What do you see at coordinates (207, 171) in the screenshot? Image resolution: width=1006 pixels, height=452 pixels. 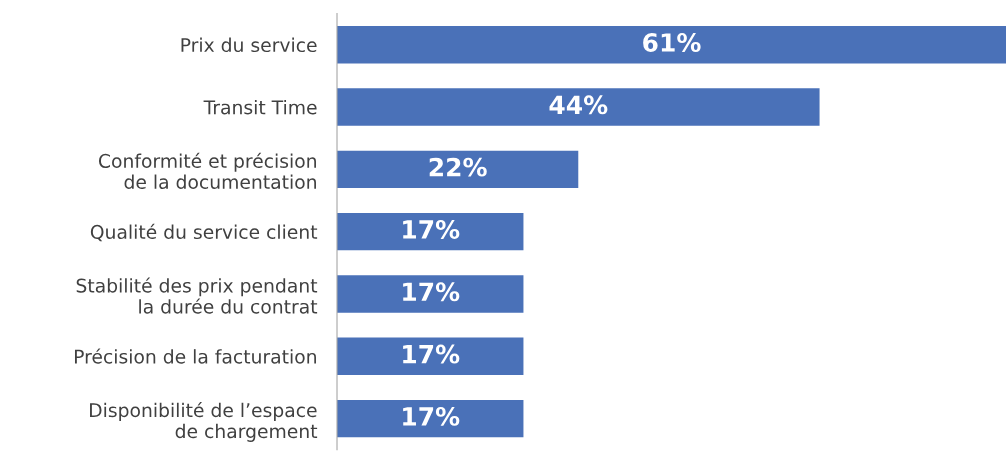 I see `y-tick-label: Conformité et précision de la documentation` at bounding box center [207, 171].